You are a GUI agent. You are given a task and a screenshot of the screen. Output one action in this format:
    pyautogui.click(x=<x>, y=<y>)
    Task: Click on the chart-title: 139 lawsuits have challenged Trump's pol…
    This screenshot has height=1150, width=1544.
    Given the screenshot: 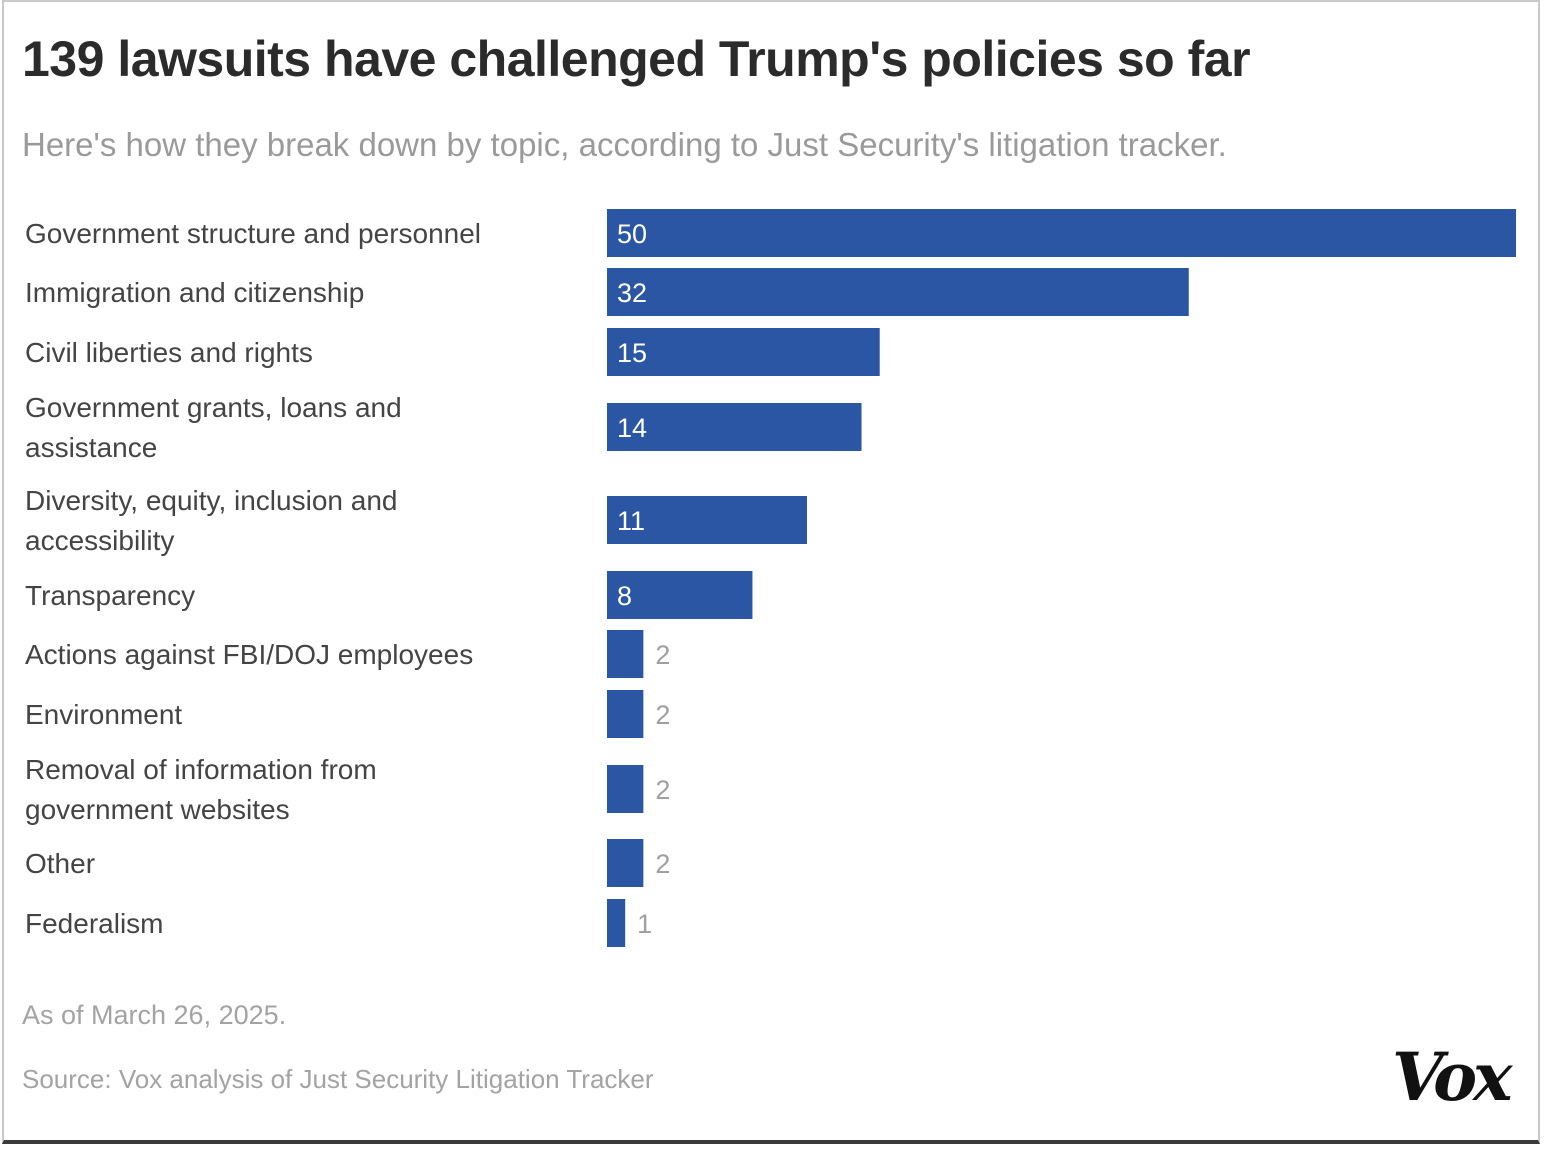 What is the action you would take?
    pyautogui.click(x=636, y=59)
    